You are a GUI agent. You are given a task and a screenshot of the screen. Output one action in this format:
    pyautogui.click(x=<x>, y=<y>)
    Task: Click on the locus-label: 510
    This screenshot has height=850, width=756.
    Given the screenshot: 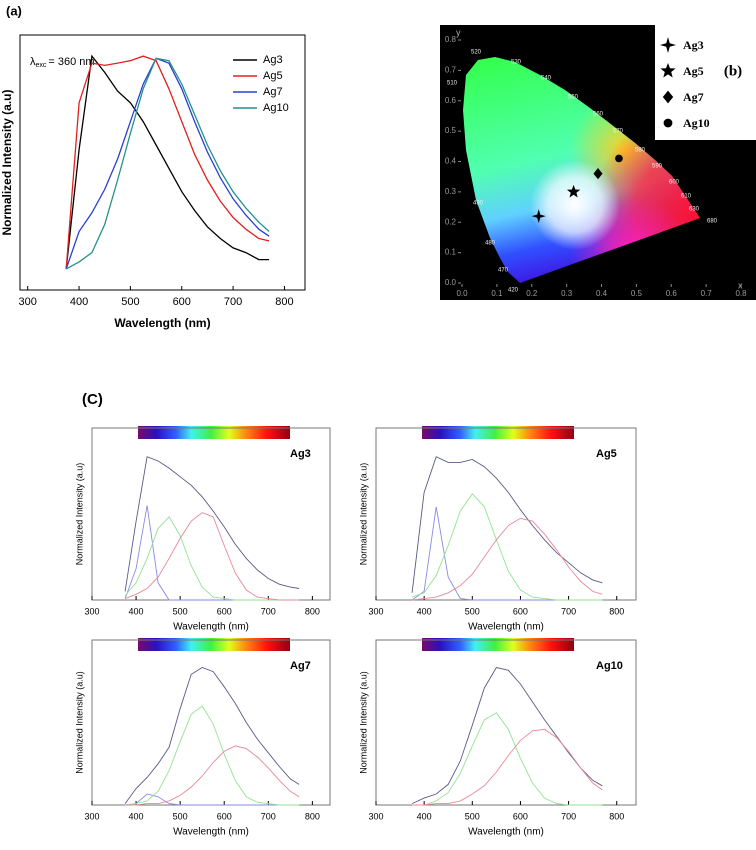 What is the action you would take?
    pyautogui.click(x=452, y=84)
    